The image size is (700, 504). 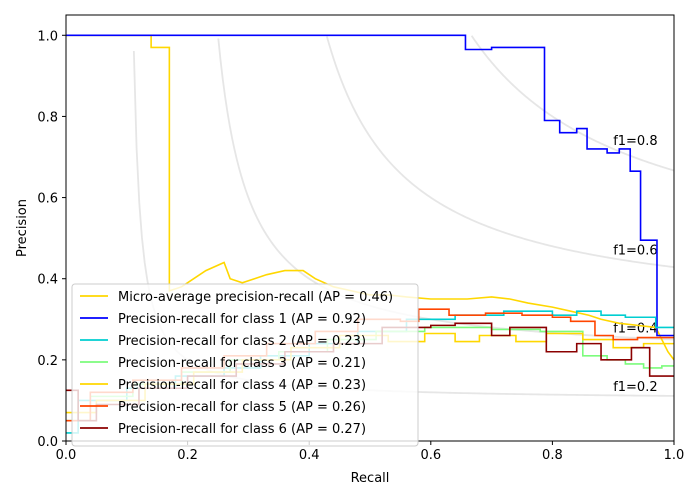 I want to click on iso-f1-label: f1=0.6, so click(x=635, y=250).